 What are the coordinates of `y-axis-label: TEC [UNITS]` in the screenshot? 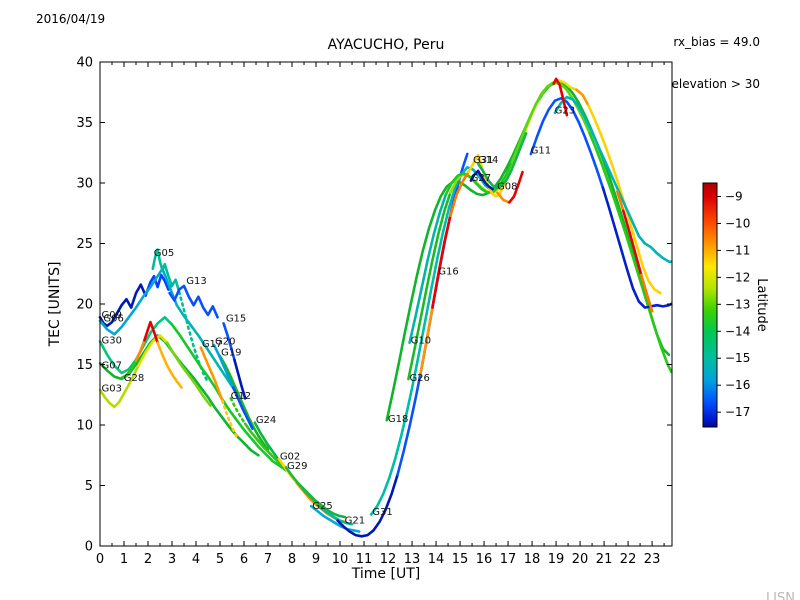 It's located at (55, 304).